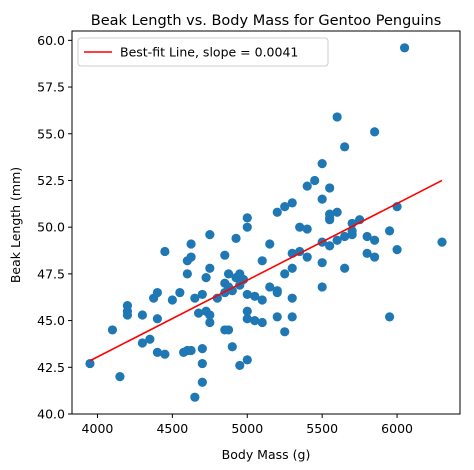 This screenshot has height=470, width=474. Describe the element at coordinates (322, 428) in the screenshot. I see `x-tick-label: 5500` at that location.